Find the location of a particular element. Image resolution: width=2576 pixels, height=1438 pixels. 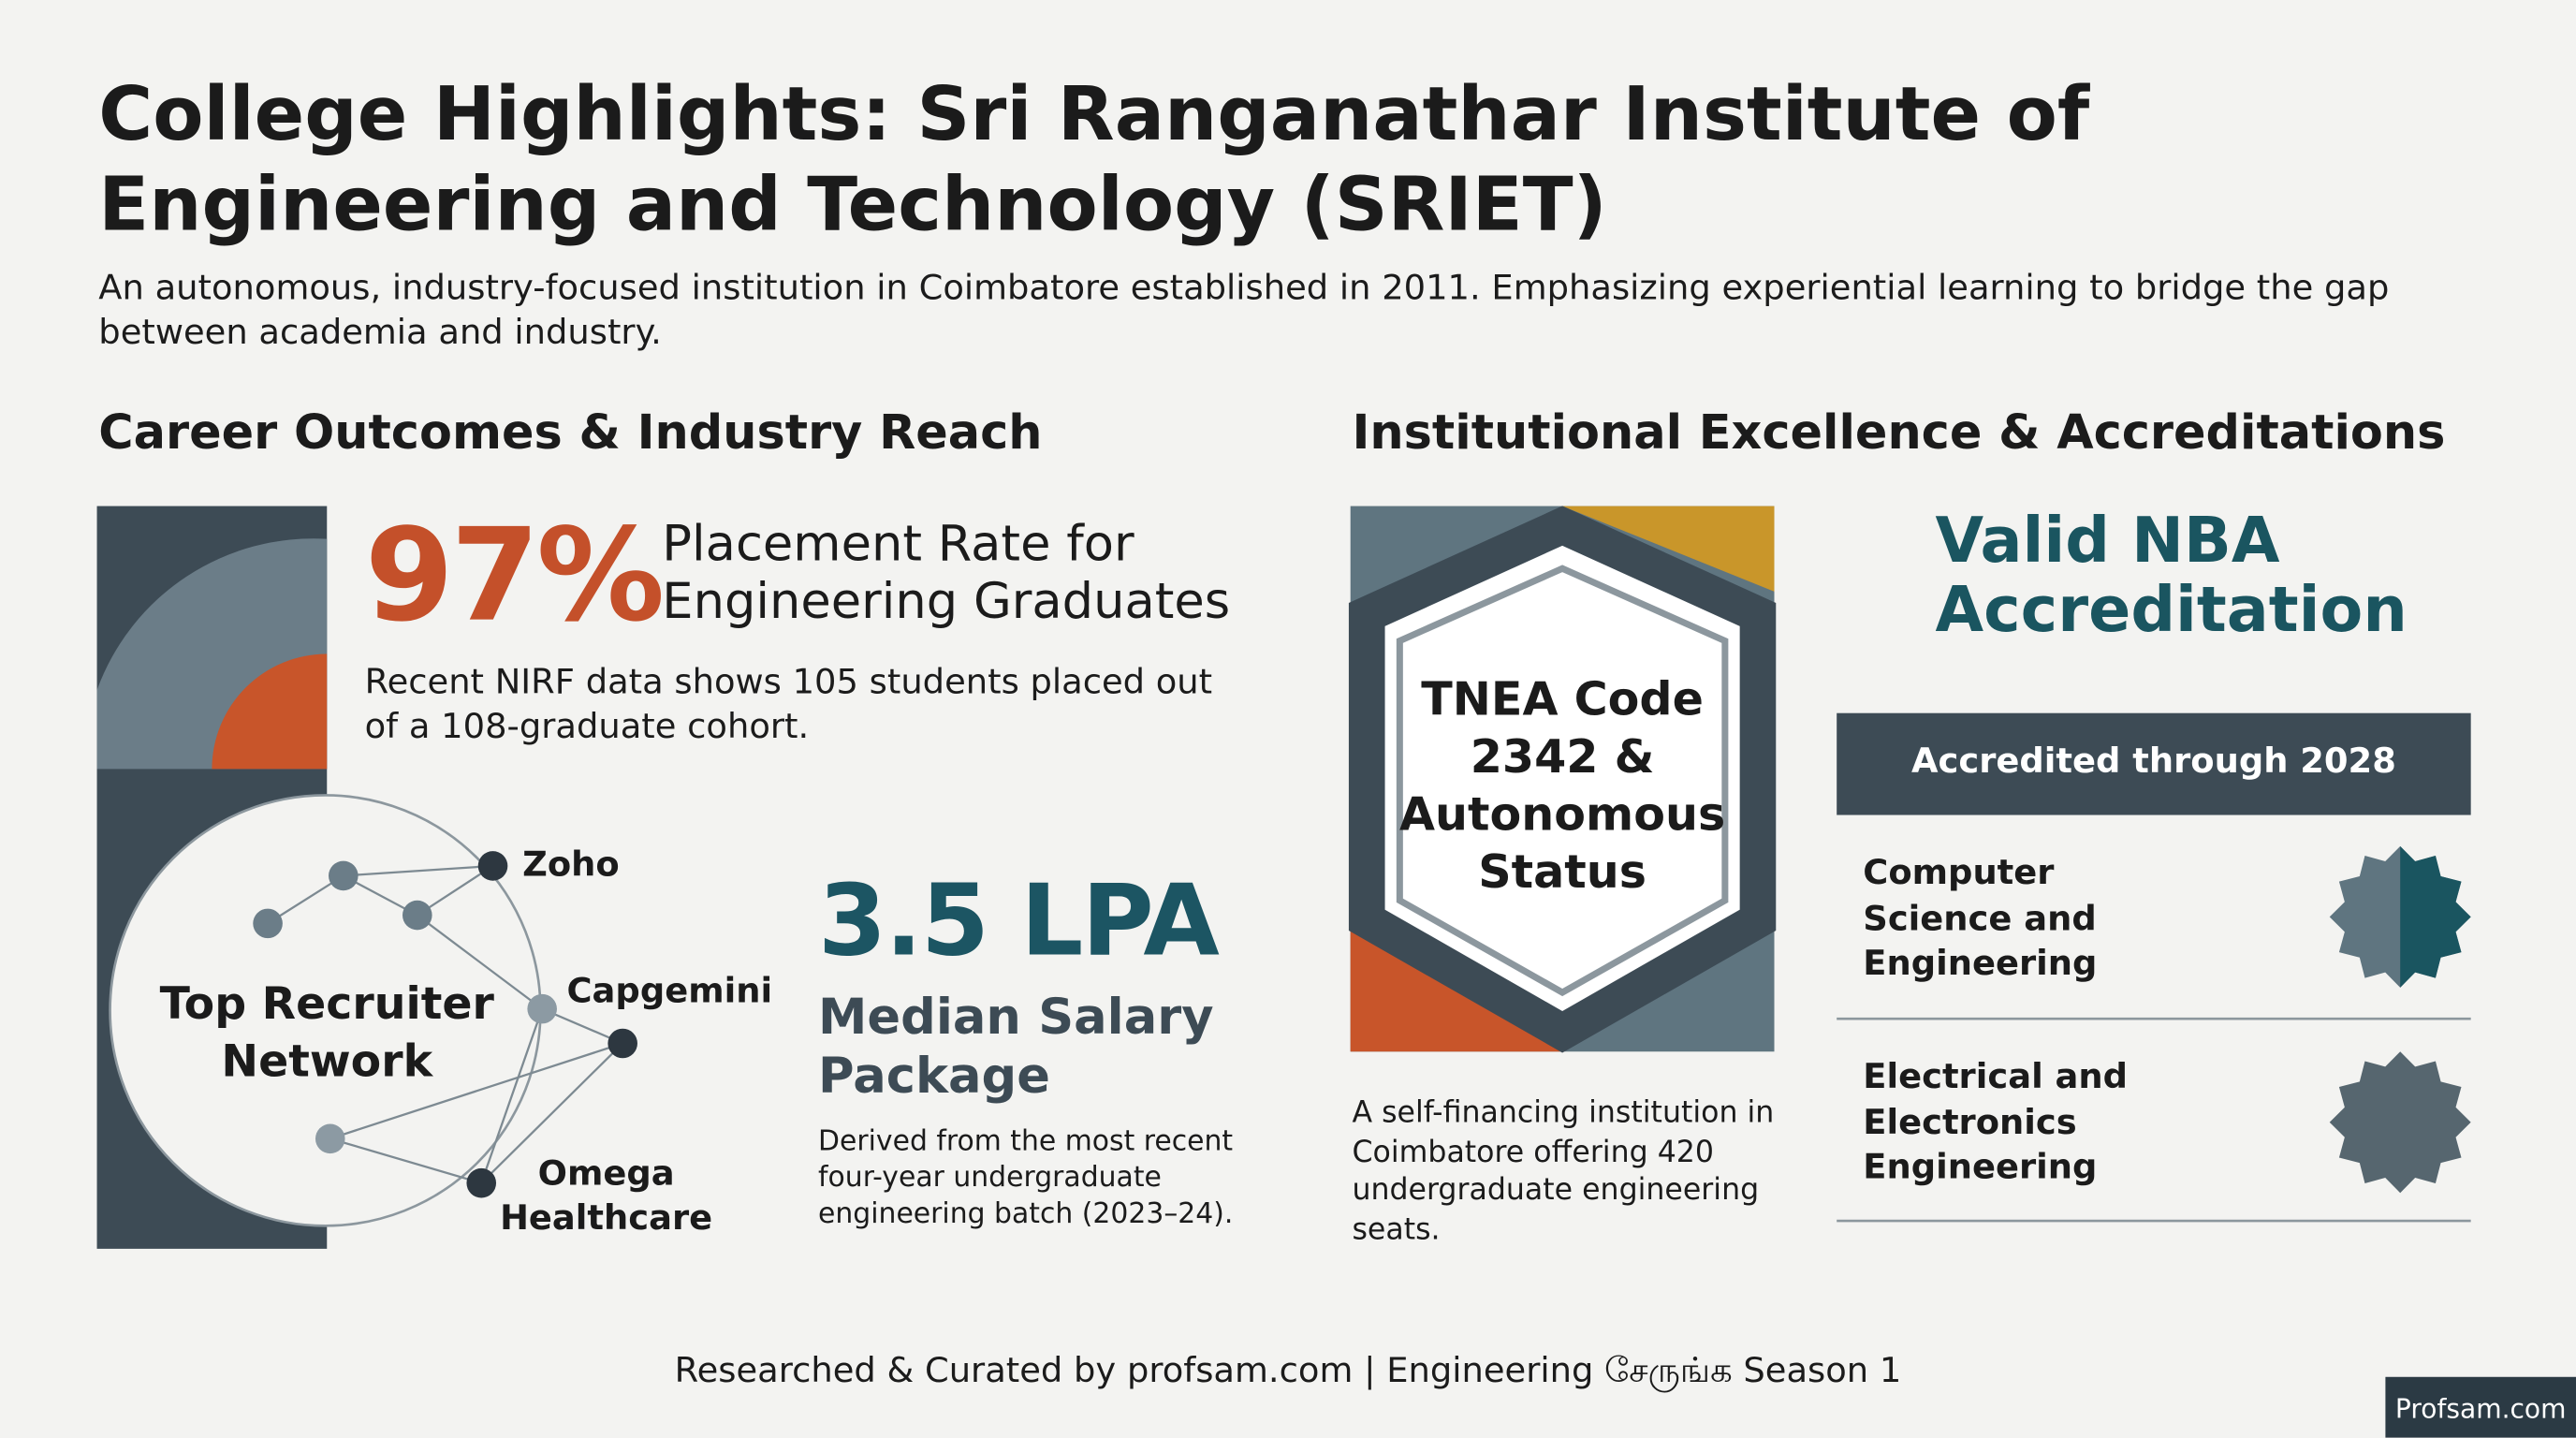

stat: 97% is located at coordinates (515, 577).